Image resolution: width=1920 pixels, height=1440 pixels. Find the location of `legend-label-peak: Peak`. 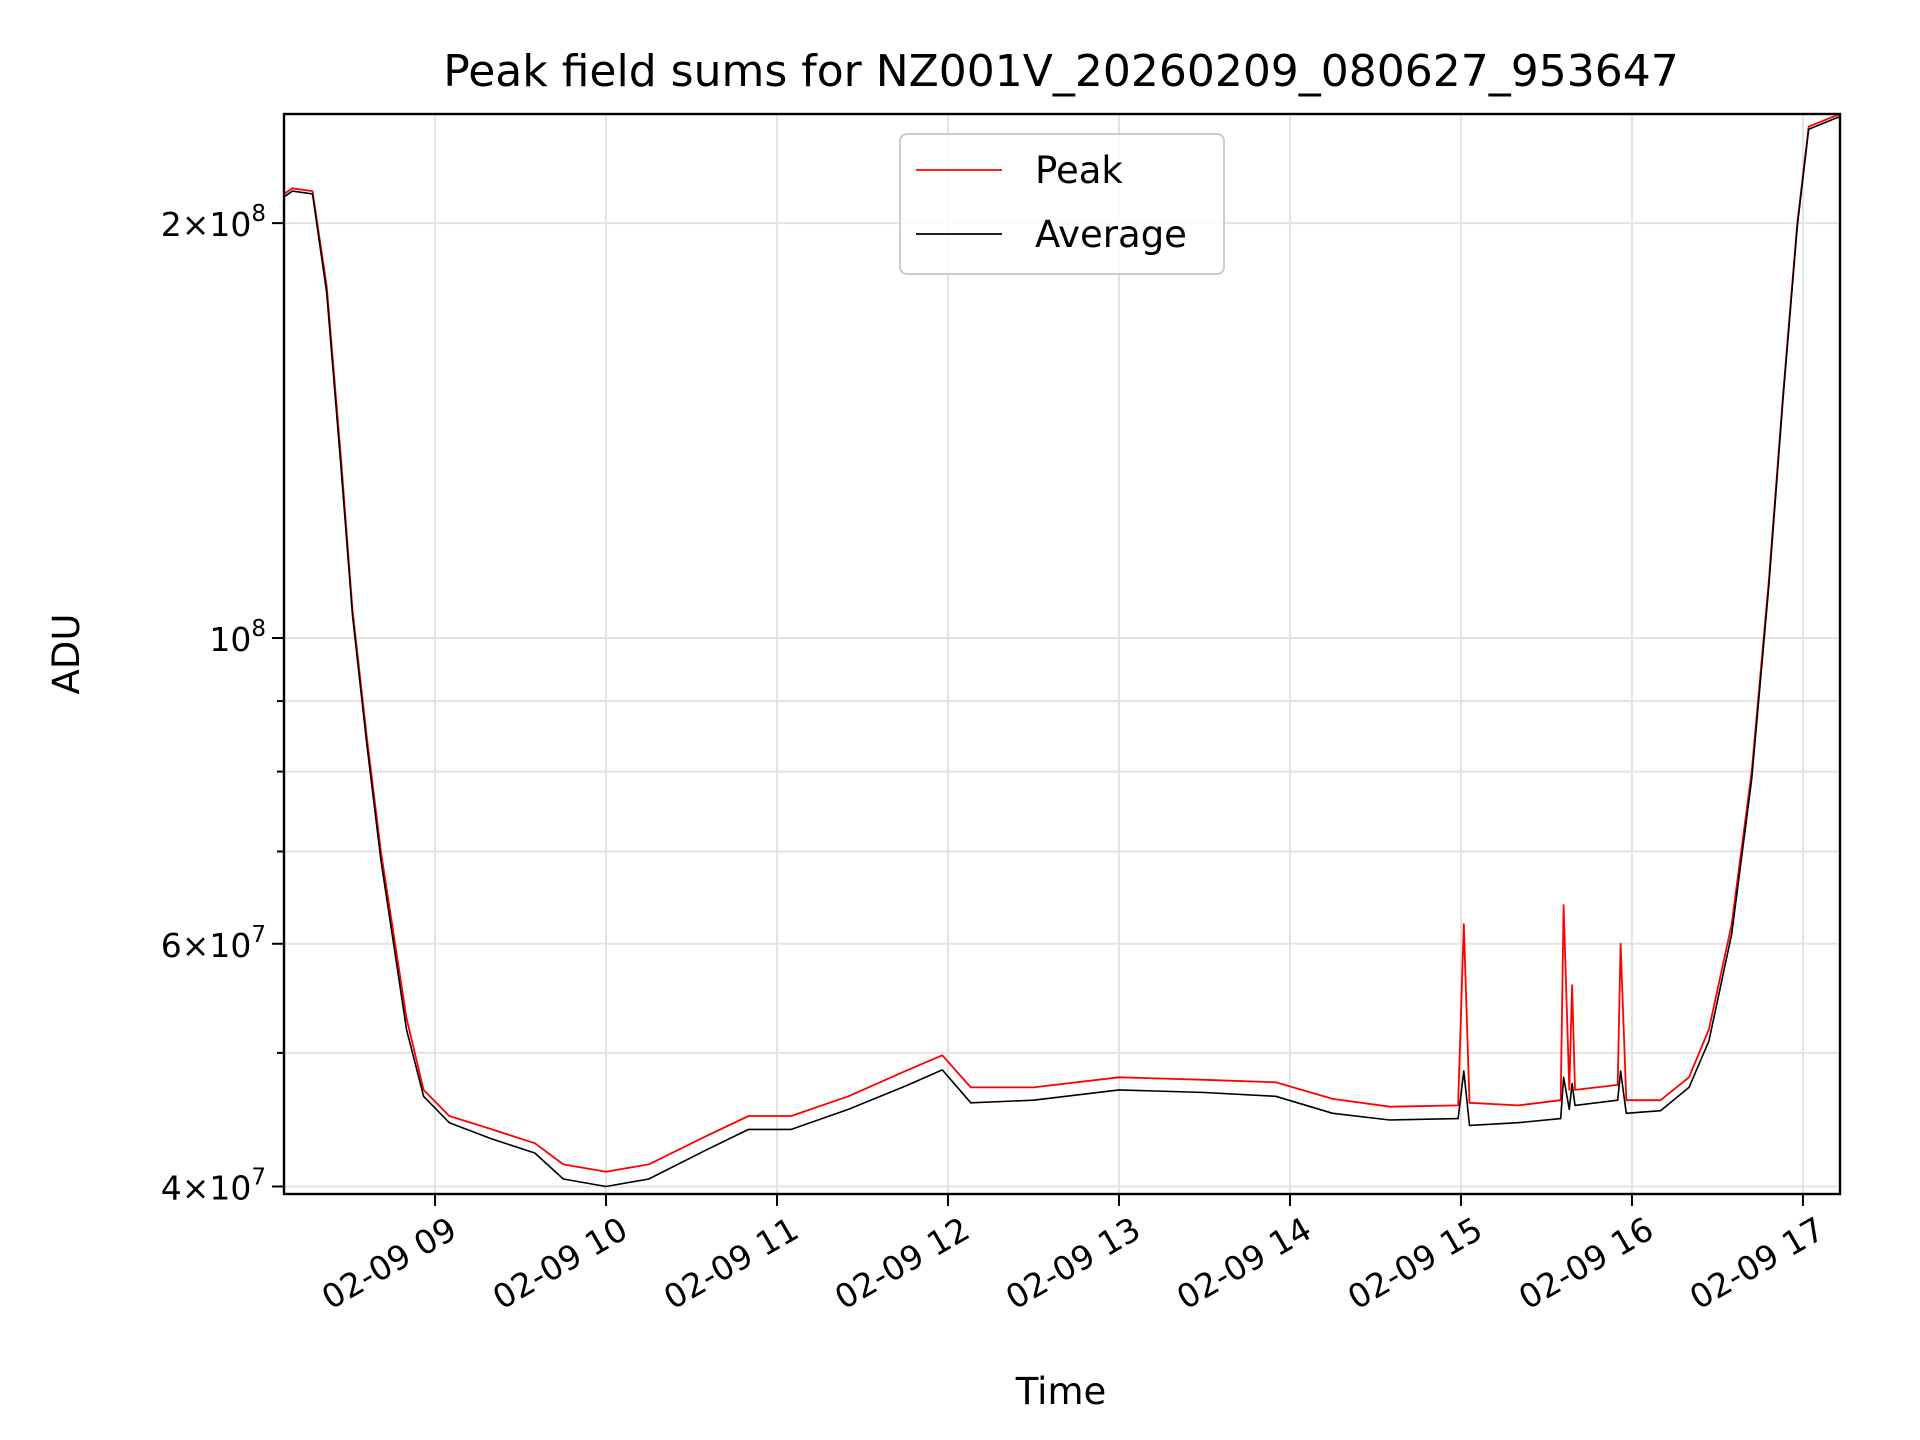

legend-label-peak: Peak is located at coordinates (1079, 170).